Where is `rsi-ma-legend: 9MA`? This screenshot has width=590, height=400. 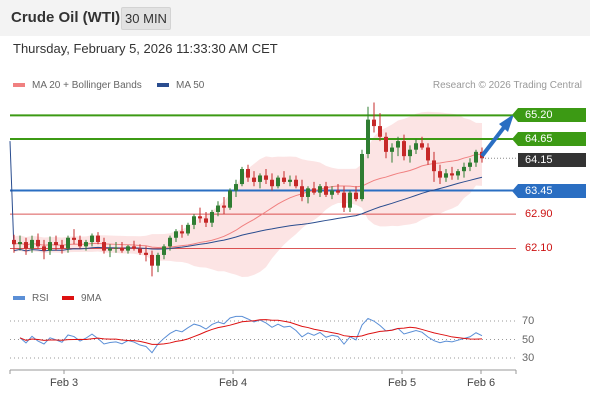
rsi-ma-legend: 9MA is located at coordinates (82, 298).